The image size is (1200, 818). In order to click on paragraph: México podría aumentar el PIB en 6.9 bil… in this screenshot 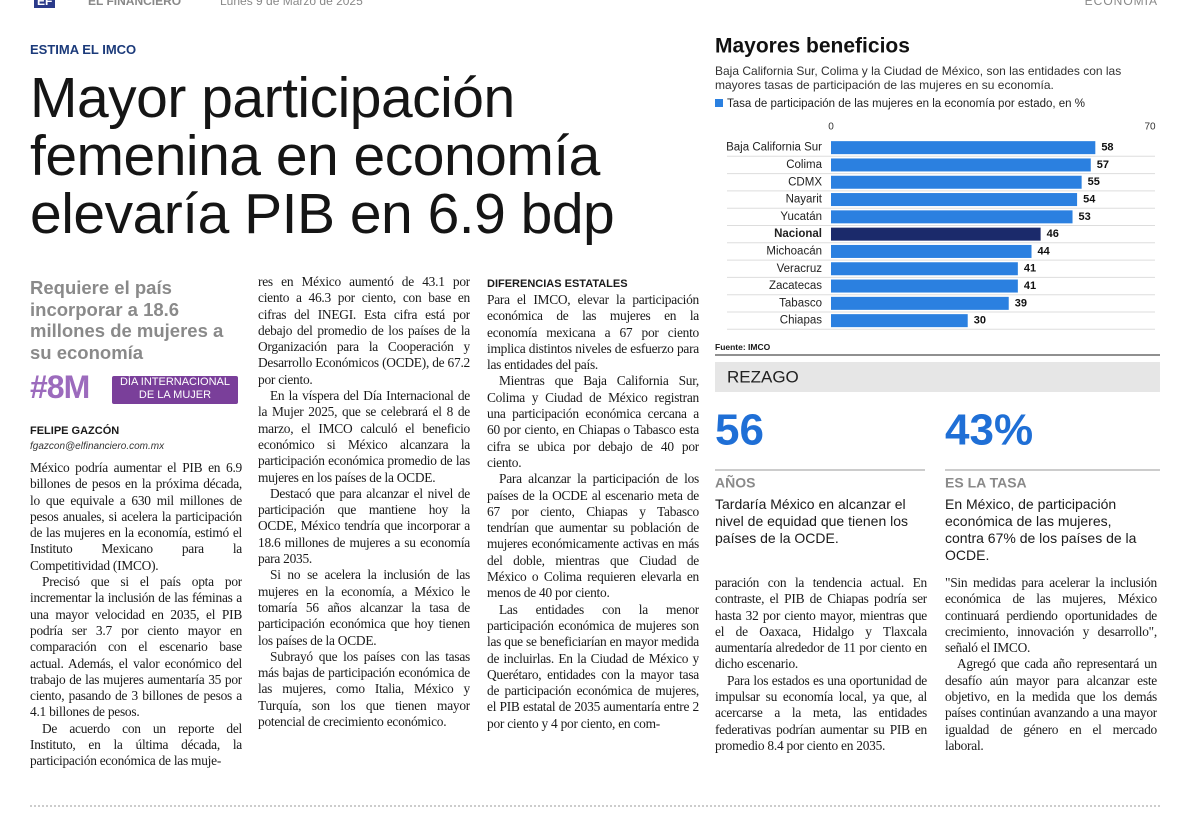, I will do `click(136, 516)`.